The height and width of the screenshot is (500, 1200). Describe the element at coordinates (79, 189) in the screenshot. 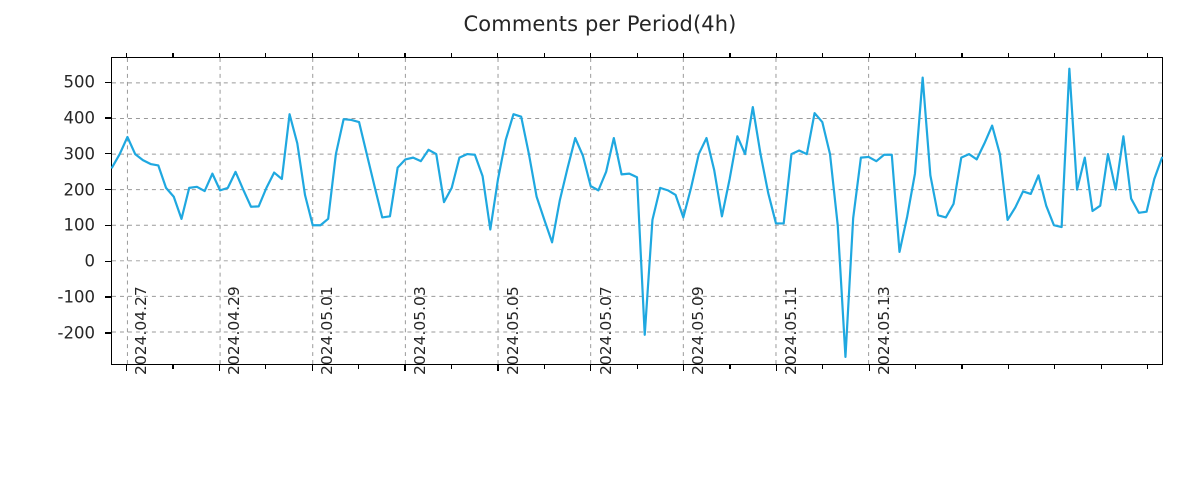

I see `y-axis-label: 200` at that location.